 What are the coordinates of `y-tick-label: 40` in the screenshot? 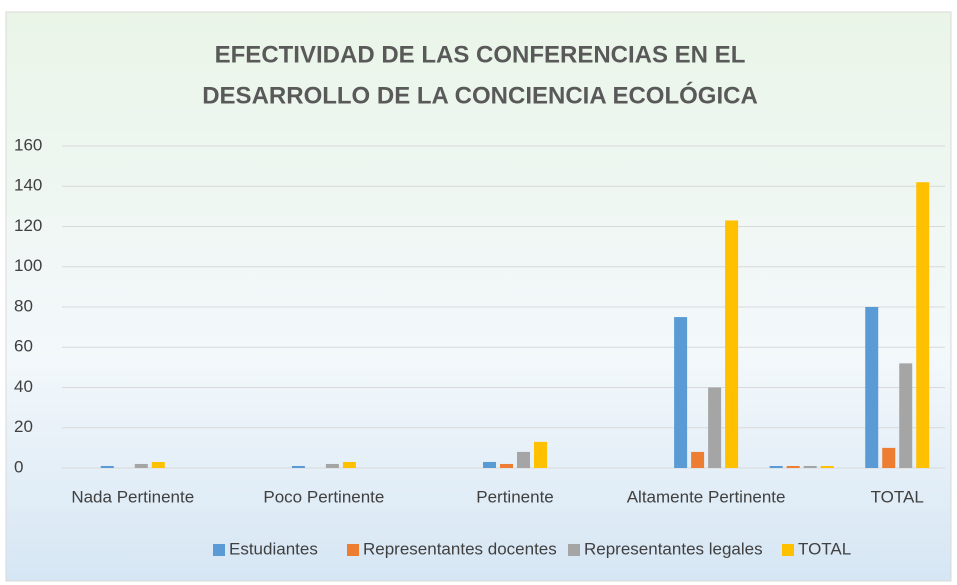 It's located at (23, 386).